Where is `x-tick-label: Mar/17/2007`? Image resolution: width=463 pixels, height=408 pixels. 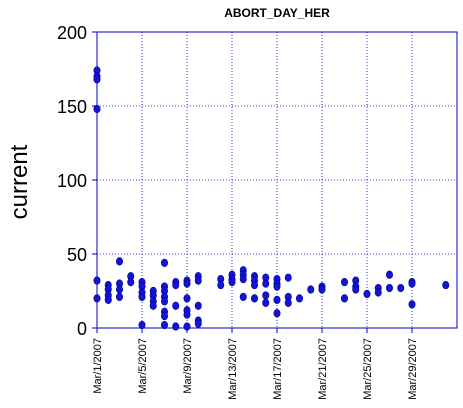
x-tick-label: Mar/17/2007 is located at coordinates (278, 369).